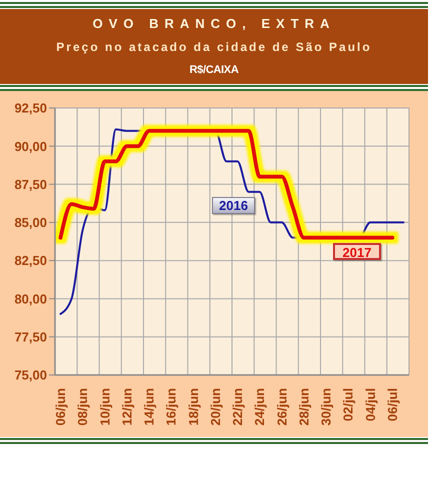 The height and width of the screenshot is (479, 430). Describe the element at coordinates (60, 407) in the screenshot. I see `x-tick-label: 06/jun` at that location.